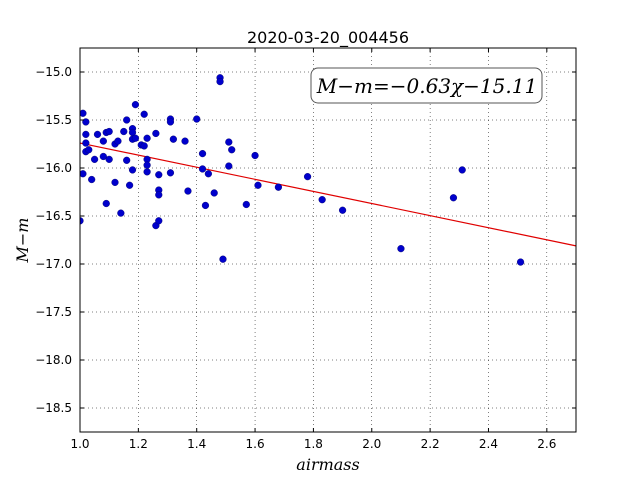 This screenshot has height=480, width=640. I want to click on y-axis-label: M−m, so click(22, 241).